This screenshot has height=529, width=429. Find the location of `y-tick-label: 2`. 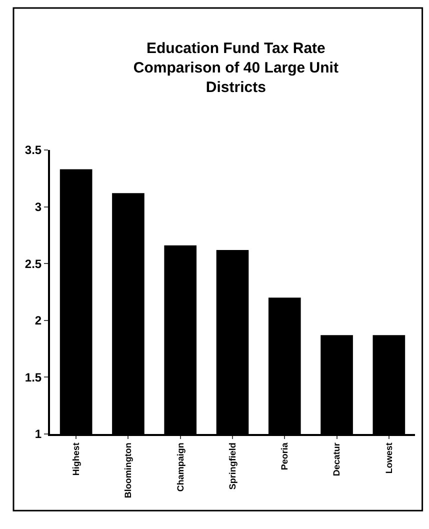

y-tick-label: 2 is located at coordinates (38, 321).